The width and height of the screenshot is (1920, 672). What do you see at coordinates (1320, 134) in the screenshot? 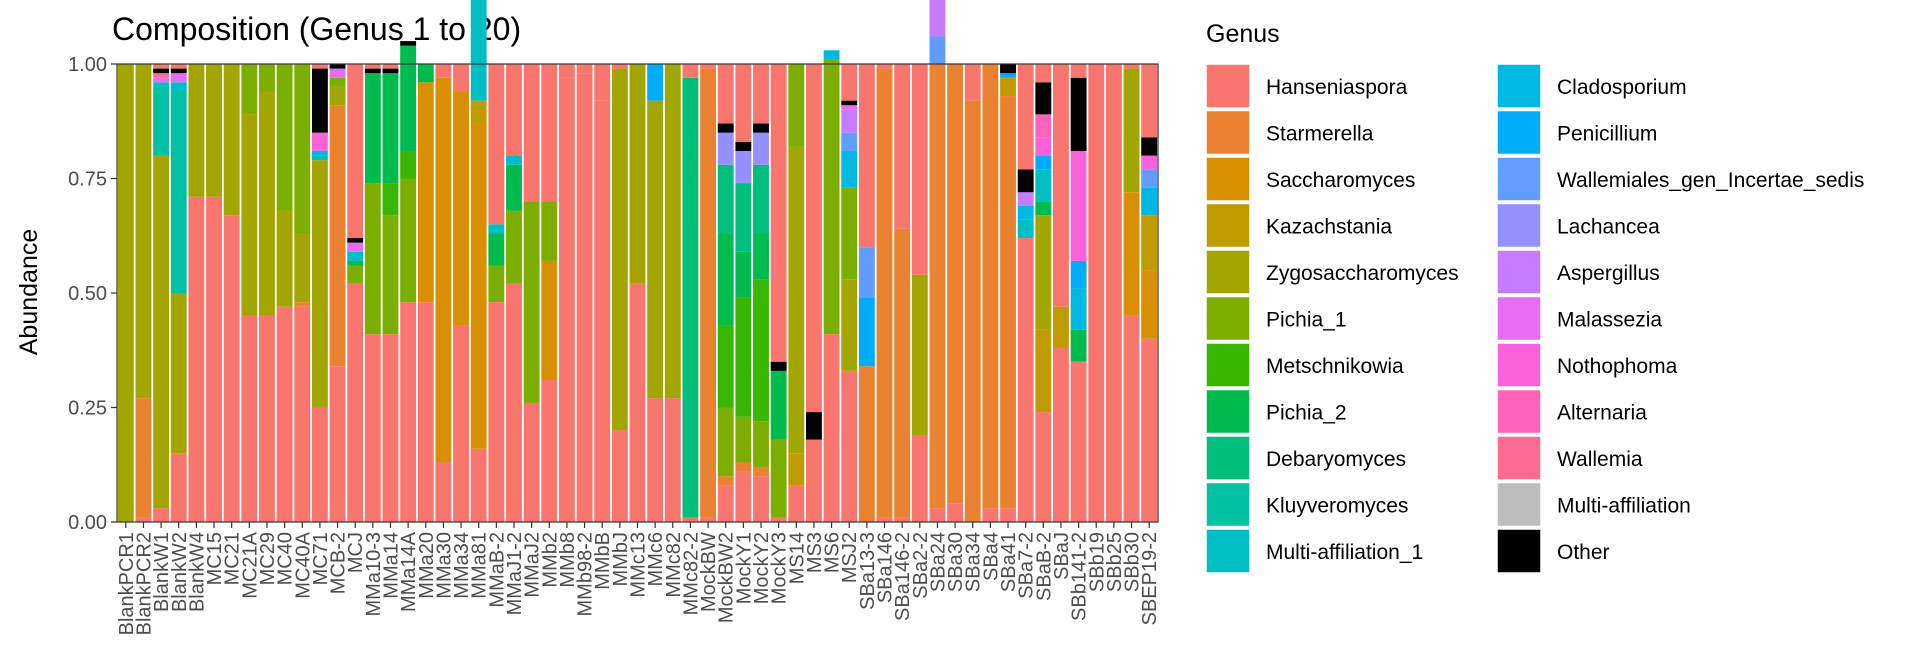
I see `legend-label: Starmerella` at bounding box center [1320, 134].